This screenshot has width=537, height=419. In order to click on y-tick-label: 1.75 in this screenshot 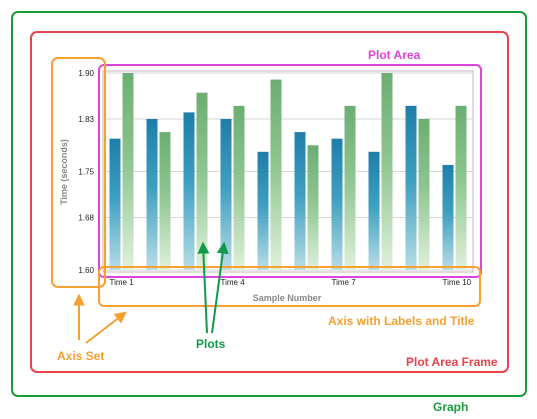, I will do `click(86, 172)`.